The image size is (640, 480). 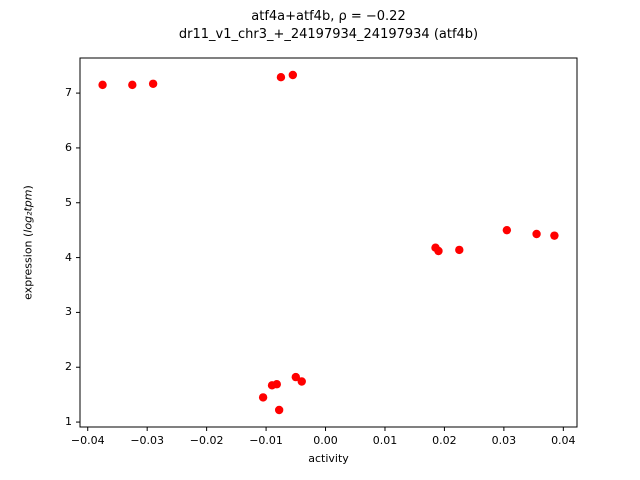 What do you see at coordinates (563, 440) in the screenshot?
I see `x-tick-label: 0.04` at bounding box center [563, 440].